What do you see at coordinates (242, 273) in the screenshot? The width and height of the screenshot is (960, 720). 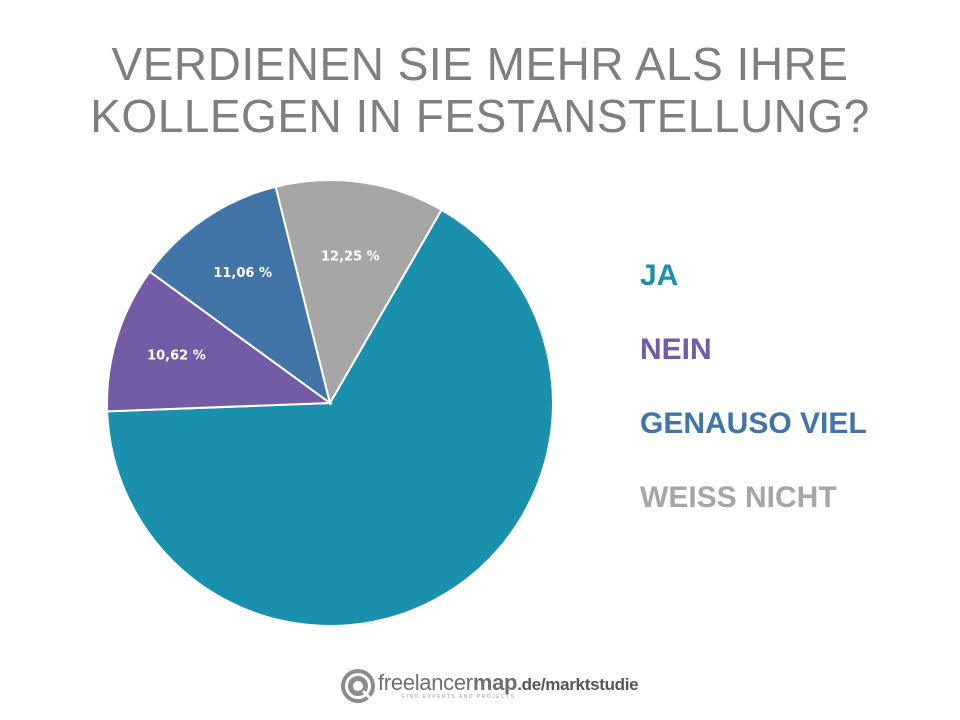 I see `slice-label-genauso-viel: 11,06 %` at bounding box center [242, 273].